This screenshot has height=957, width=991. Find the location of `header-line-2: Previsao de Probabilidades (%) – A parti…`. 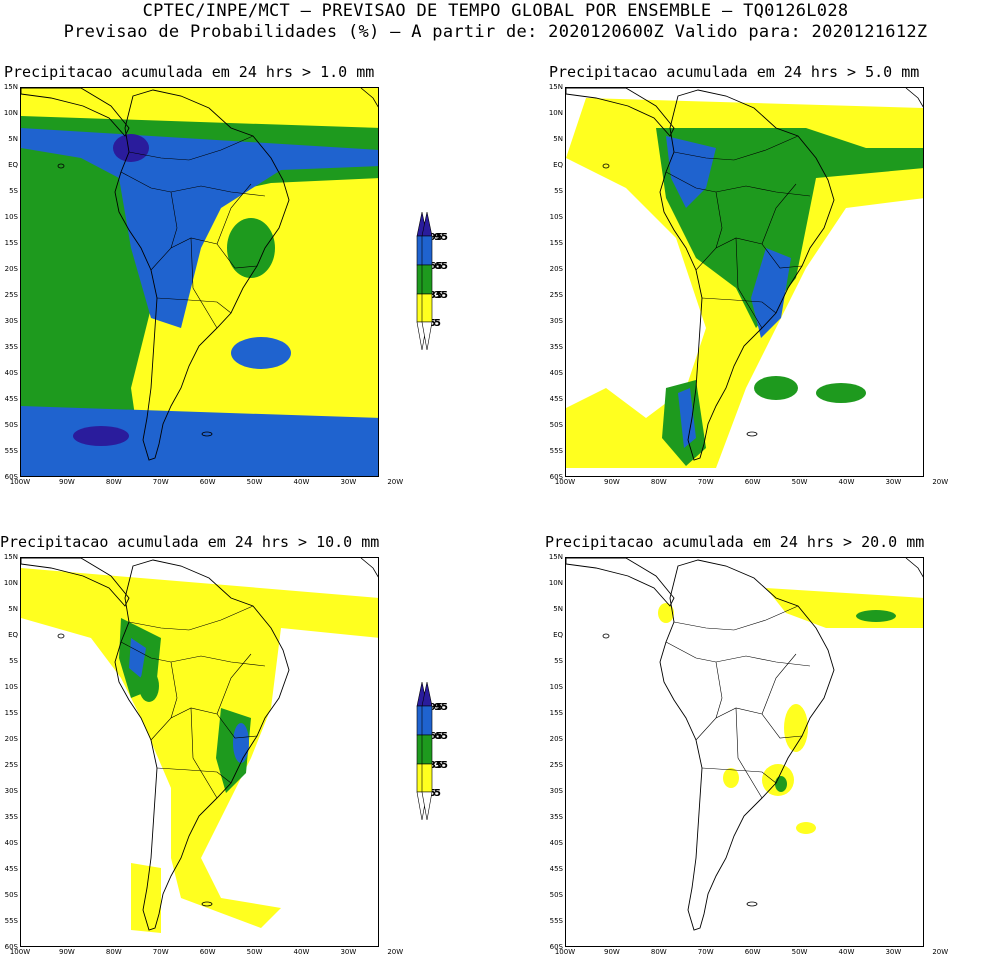

header-line-2: Previsao de Probabilidades (%) – A parti… is located at coordinates (495, 32).